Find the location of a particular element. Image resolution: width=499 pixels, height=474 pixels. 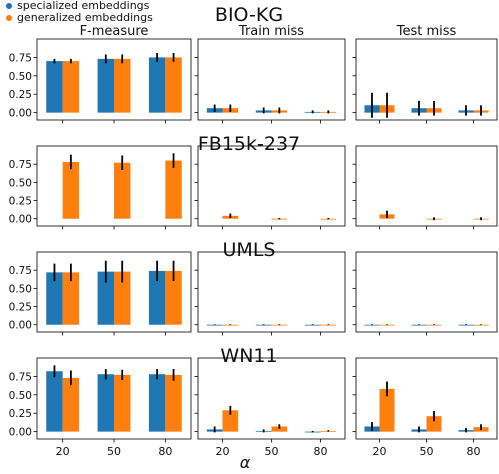

legend-marker-specialized is located at coordinates (9, 6).